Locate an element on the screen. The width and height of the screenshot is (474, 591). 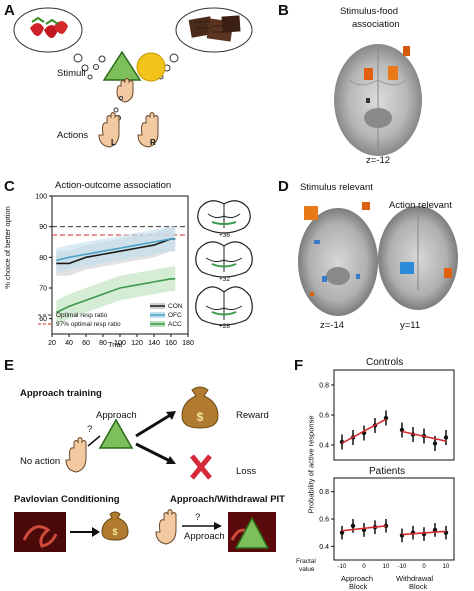
fractal-image is located at coordinates (40, 532).